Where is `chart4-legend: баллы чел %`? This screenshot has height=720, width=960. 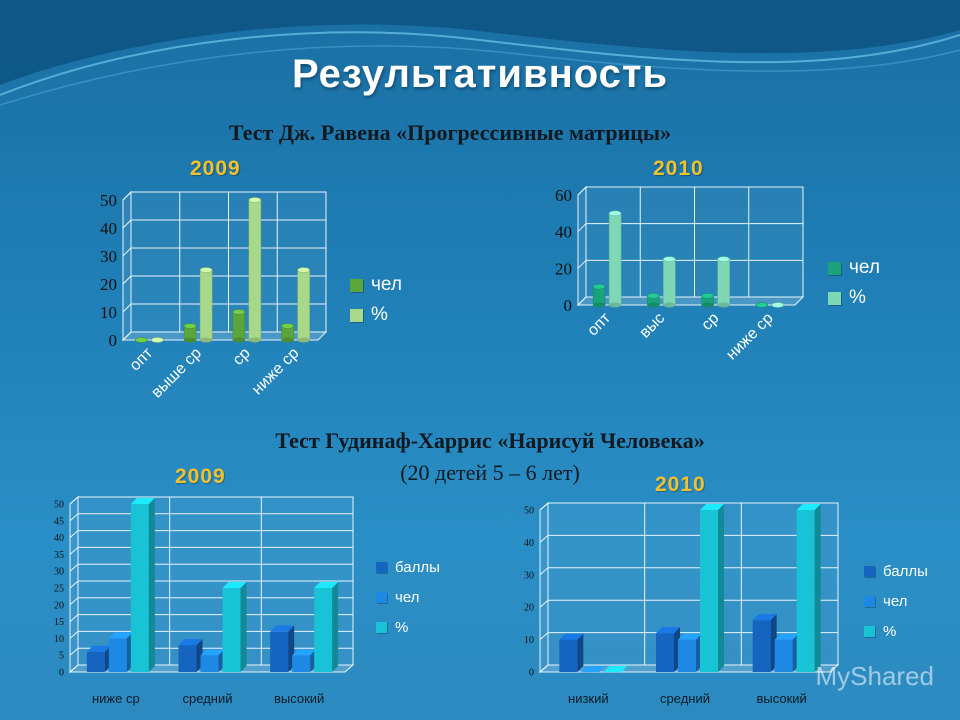
chart4-legend: баллы чел % is located at coordinates (896, 601).